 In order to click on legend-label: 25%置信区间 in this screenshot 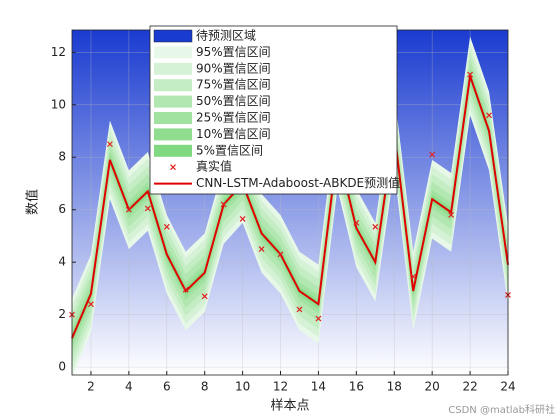, I will do `click(233, 118)`.